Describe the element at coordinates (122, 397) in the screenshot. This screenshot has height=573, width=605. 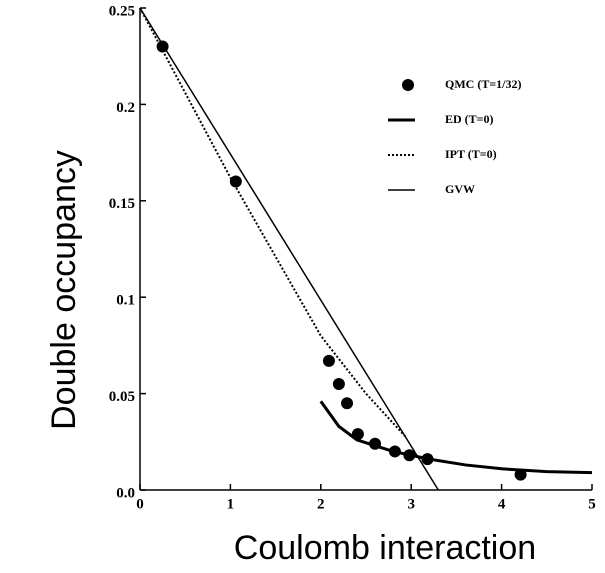
I see `y-tick-label: 0.05` at that location.